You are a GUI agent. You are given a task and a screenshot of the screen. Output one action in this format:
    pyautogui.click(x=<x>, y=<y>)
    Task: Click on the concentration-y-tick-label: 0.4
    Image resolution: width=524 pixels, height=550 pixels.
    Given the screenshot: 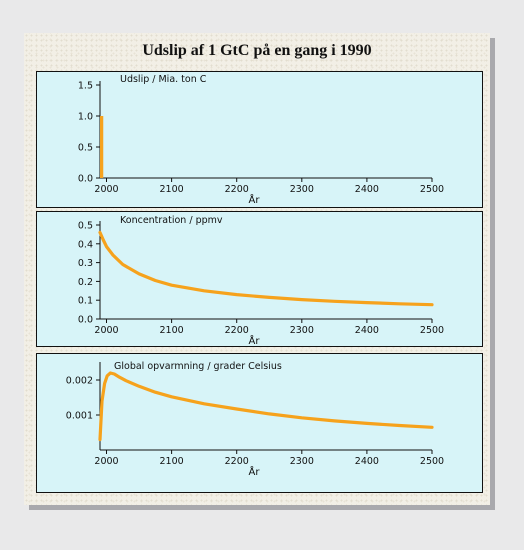 What is the action you would take?
    pyautogui.click(x=85, y=244)
    